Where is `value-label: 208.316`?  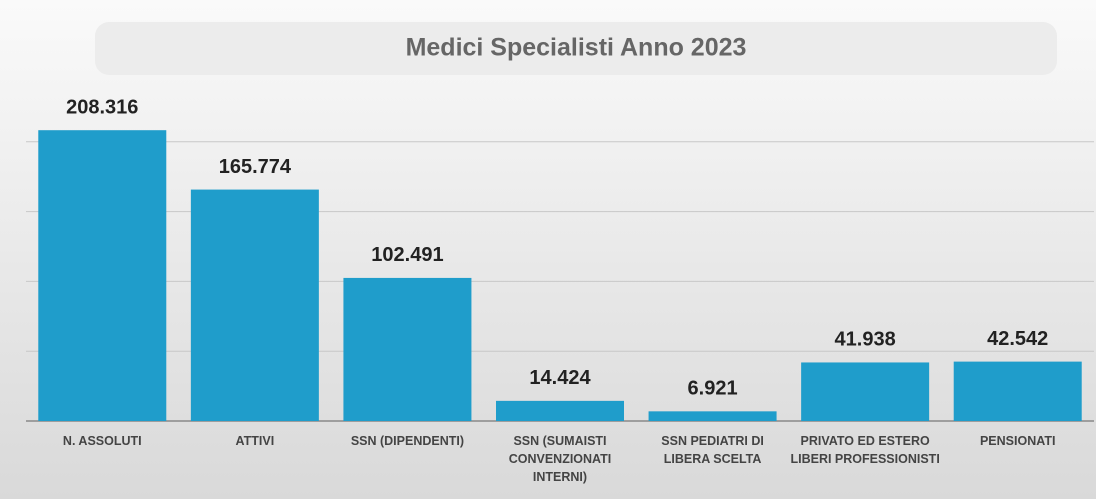
value-label: 208.316 is located at coordinates (102, 107).